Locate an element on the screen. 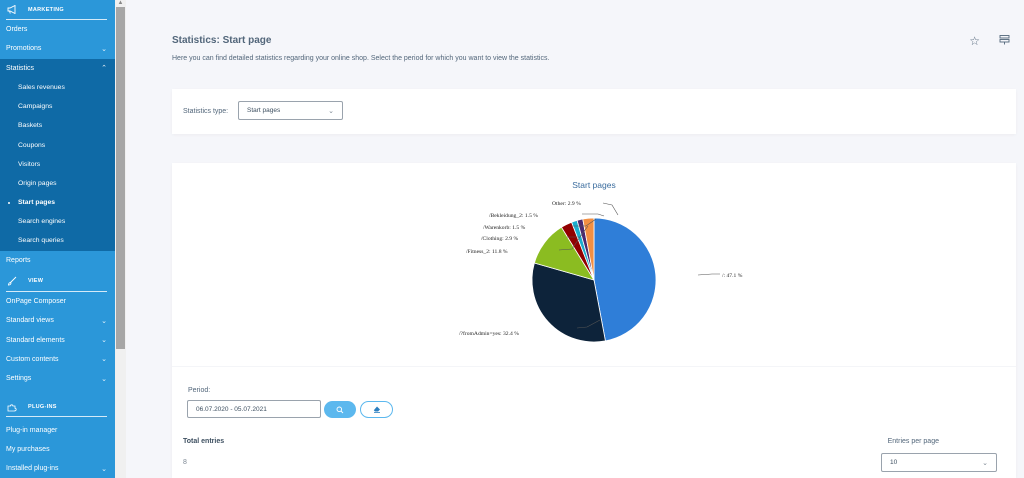 The height and width of the screenshot is (478, 1024). period-input: 06.07.2020 - 05.07.2021 is located at coordinates (254, 409).